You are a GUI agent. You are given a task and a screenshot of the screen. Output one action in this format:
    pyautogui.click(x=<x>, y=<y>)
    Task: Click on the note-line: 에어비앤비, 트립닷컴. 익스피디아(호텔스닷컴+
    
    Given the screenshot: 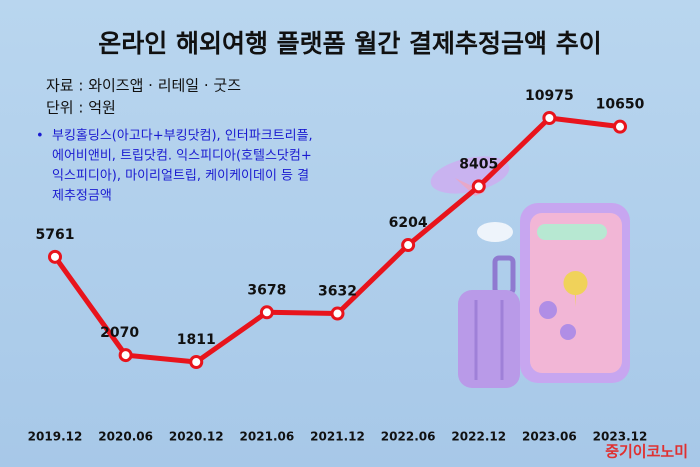 What is the action you would take?
    pyautogui.click(x=182, y=156)
    